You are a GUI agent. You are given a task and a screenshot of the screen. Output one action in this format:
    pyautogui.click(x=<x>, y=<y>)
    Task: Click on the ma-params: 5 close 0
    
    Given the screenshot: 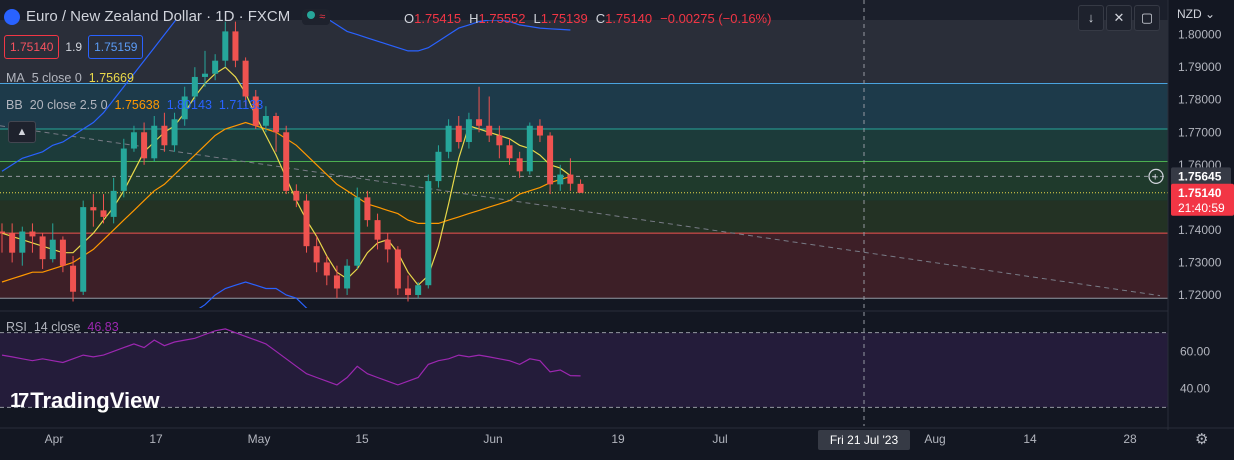 What is the action you would take?
    pyautogui.click(x=56, y=78)
    